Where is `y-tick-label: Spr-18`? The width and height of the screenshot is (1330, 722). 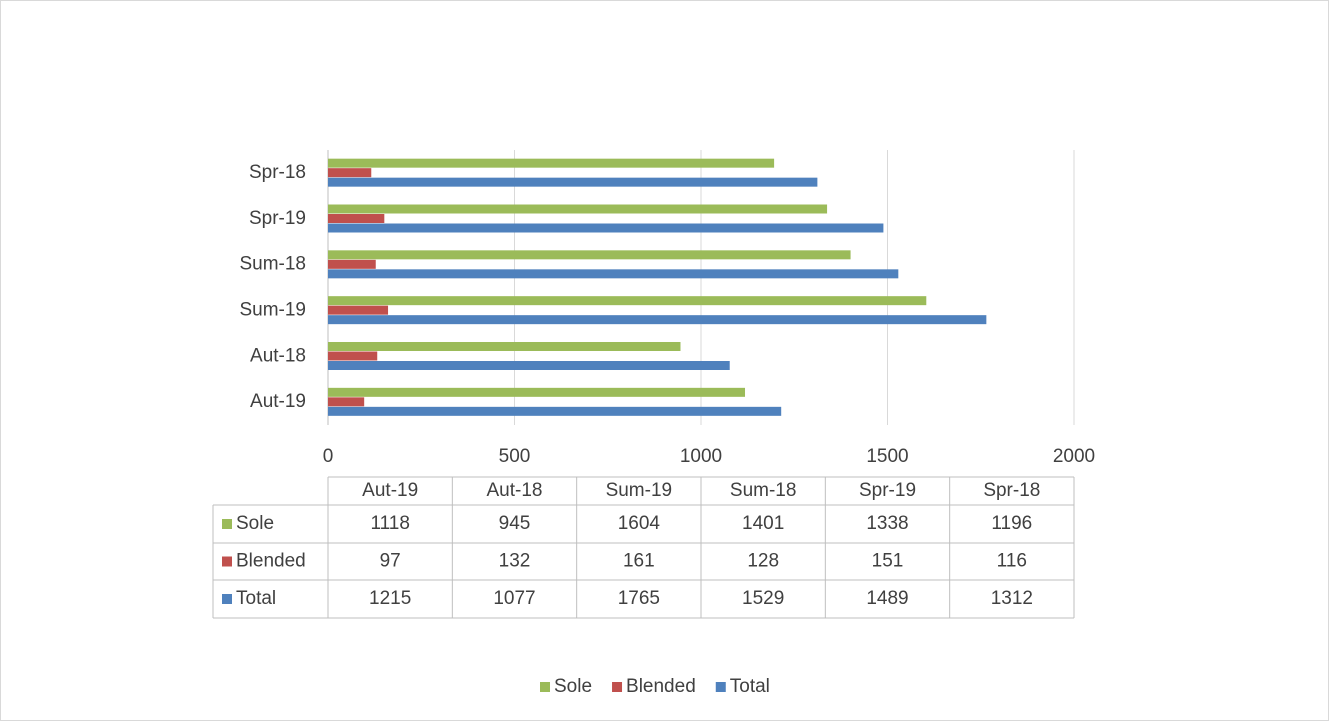
y-tick-label: Spr-18 is located at coordinates (277, 172).